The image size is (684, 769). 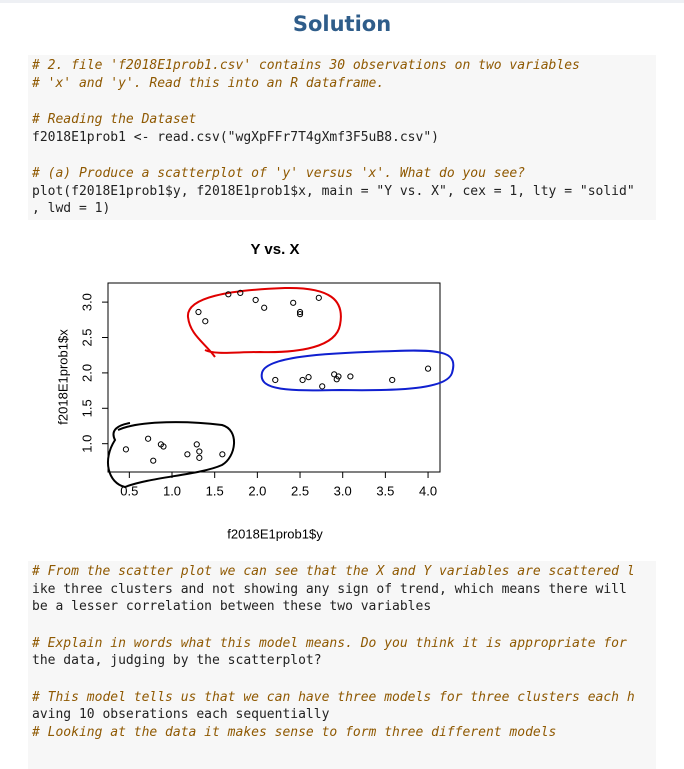 I want to click on x-axis-label: f2018E1prob1$y, so click(x=275, y=533).